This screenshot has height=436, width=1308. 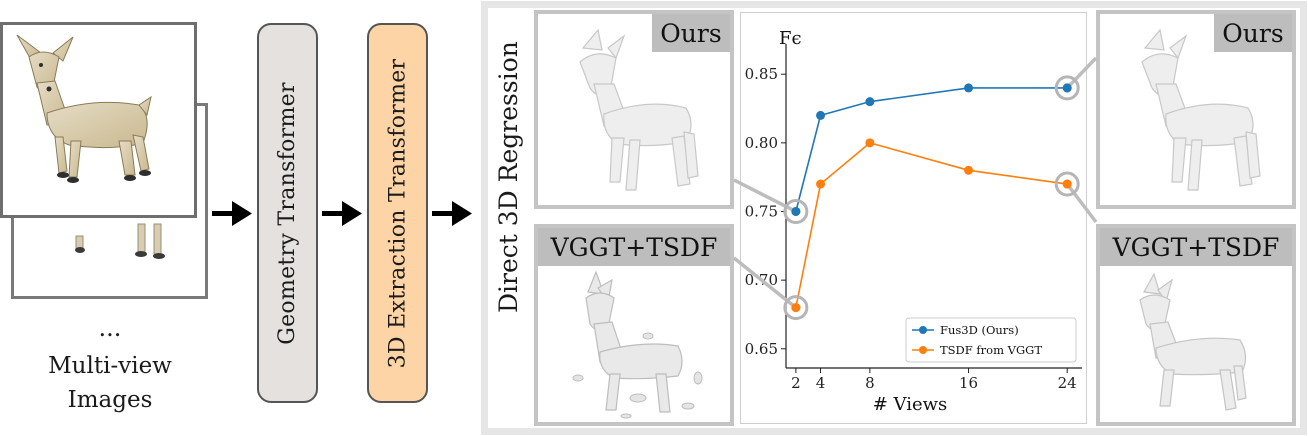 What do you see at coordinates (1067, 383) in the screenshot?
I see `x-tick-label: 24` at bounding box center [1067, 383].